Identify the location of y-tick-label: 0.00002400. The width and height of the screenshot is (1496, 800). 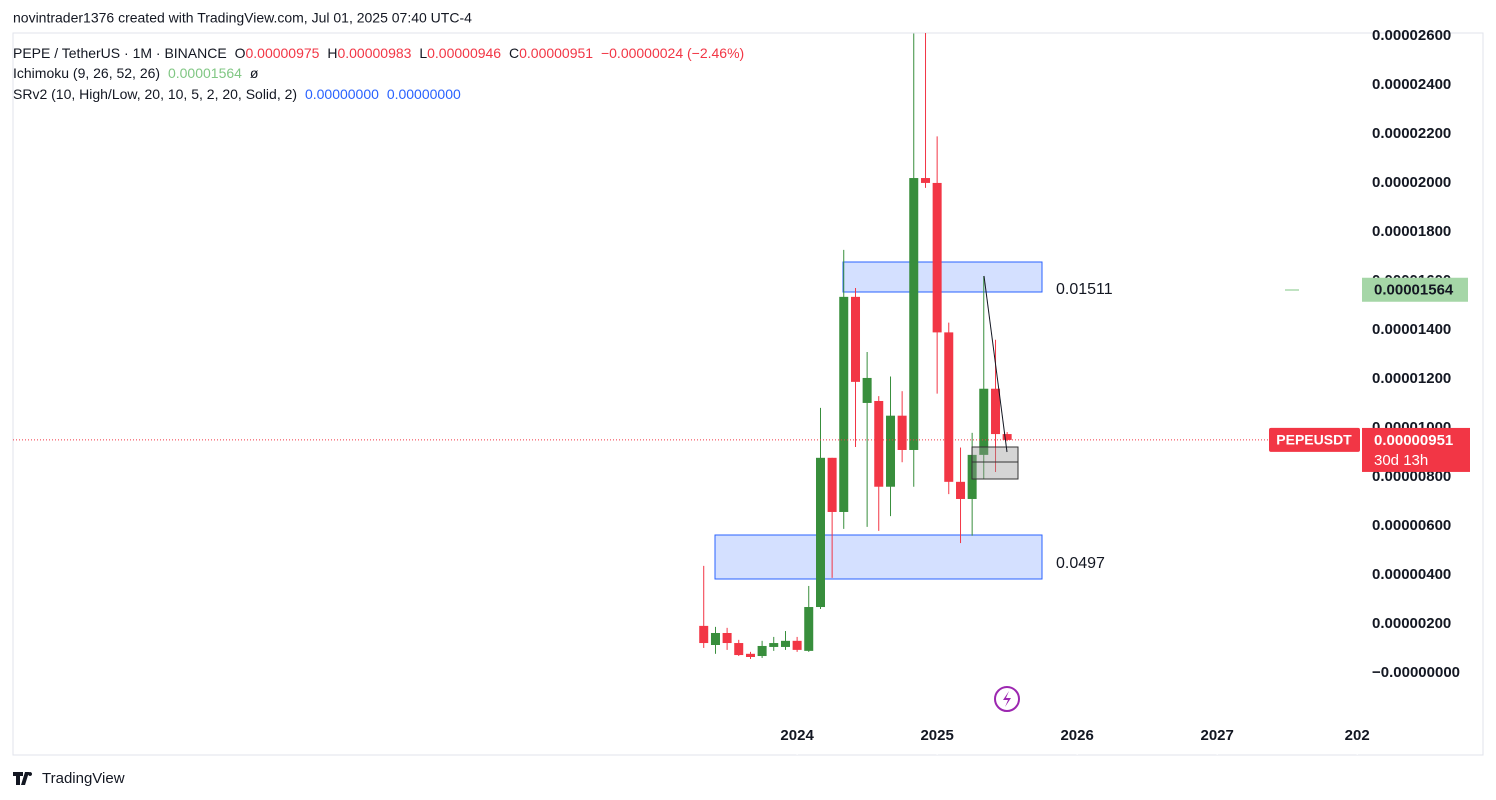
(1411, 84).